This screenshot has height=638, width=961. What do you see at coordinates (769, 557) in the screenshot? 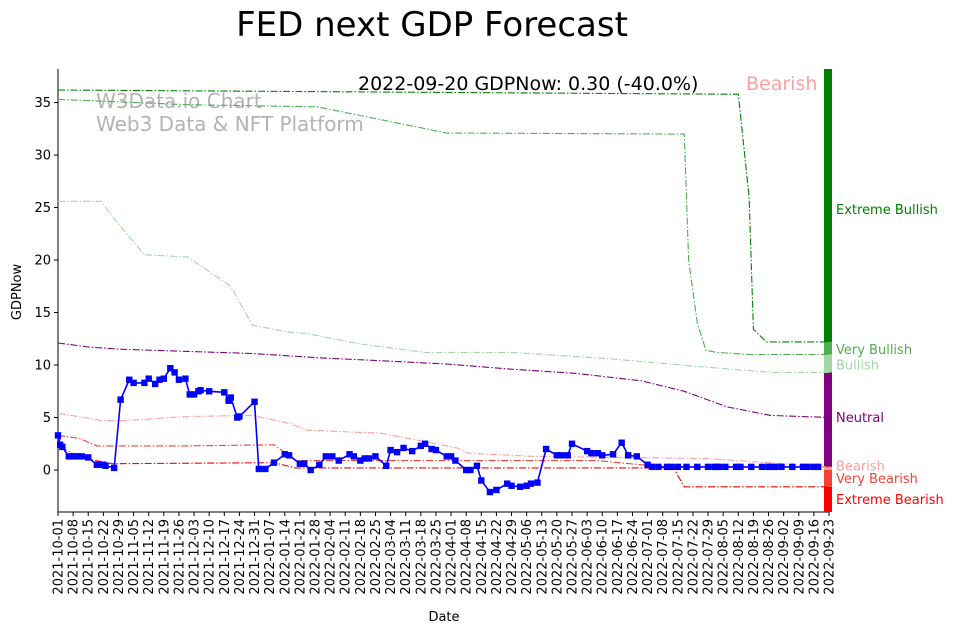
I see `x-tick-label: 2022-08-26` at bounding box center [769, 557].